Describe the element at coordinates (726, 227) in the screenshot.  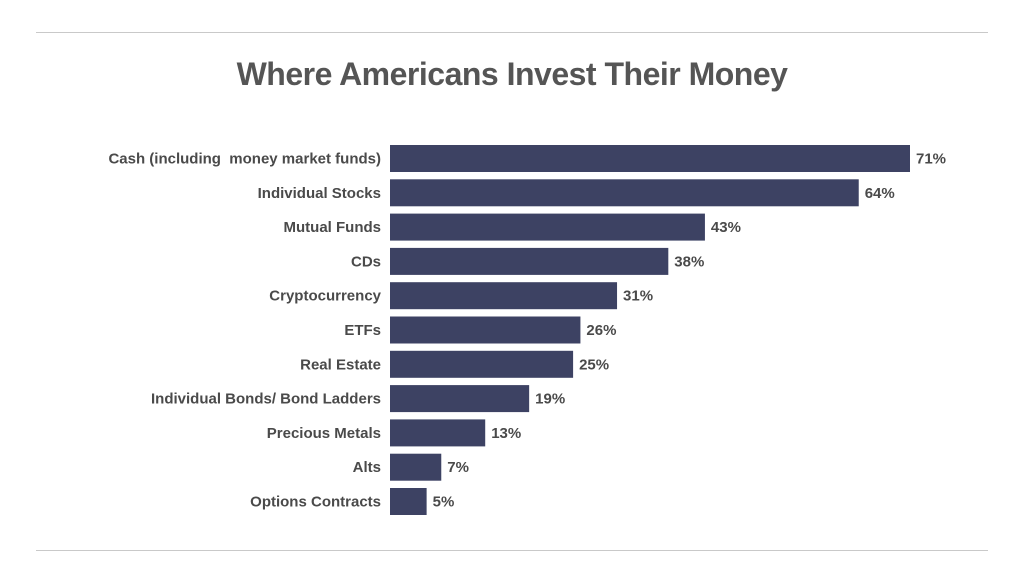
I see `value-label: 43%` at that location.